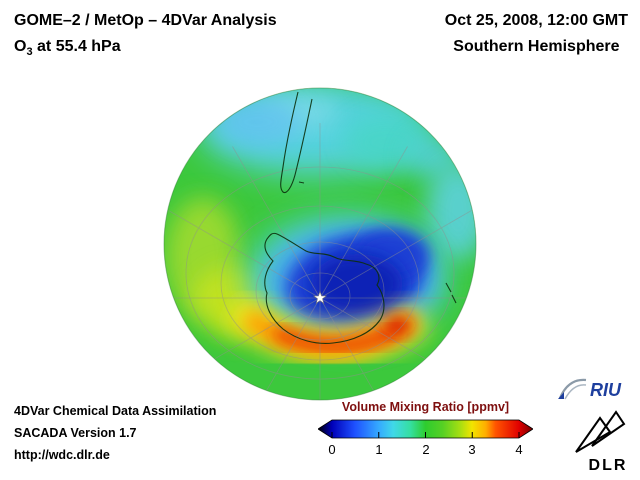  Describe the element at coordinates (536, 46) in the screenshot. I see `hemisphere-label: Southern Hemisphere` at that location.